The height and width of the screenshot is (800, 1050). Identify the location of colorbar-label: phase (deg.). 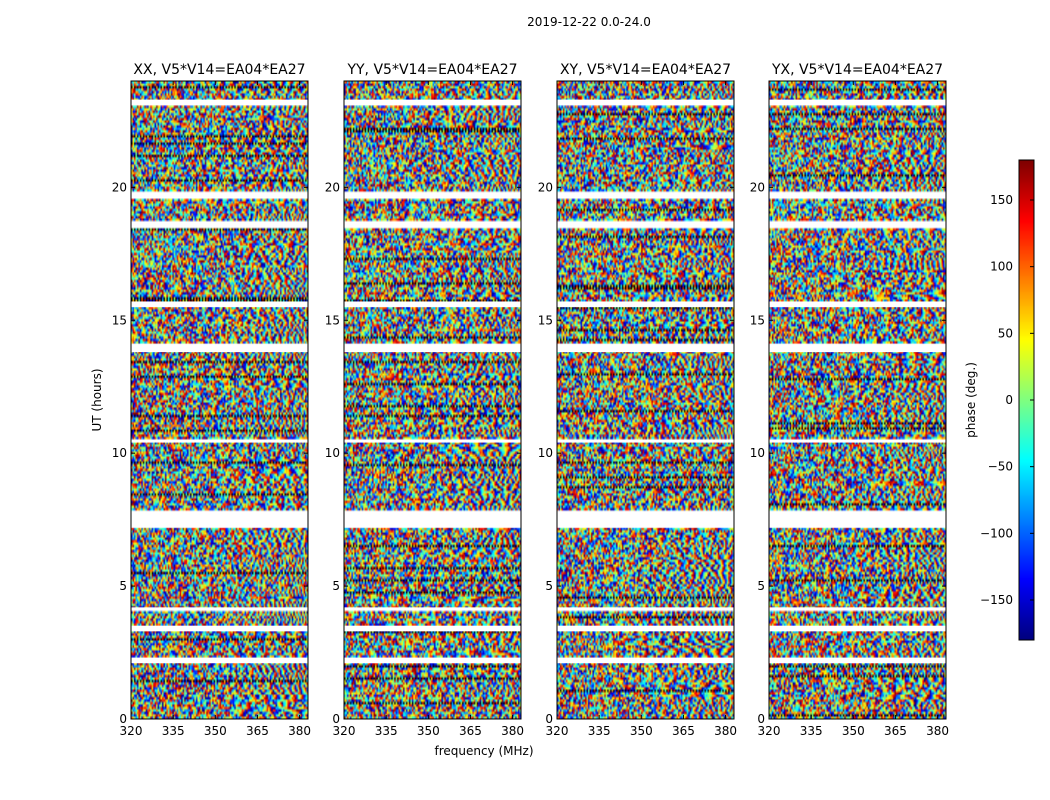
(971, 400).